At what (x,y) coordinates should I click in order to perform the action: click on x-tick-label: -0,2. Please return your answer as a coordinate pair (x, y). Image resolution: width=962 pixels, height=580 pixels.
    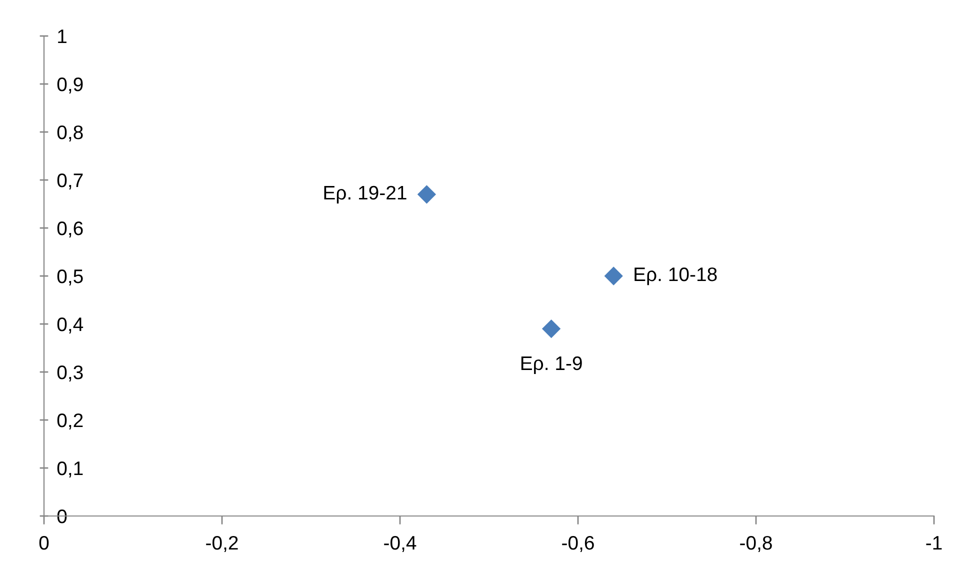
    Looking at the image, I should click on (222, 544).